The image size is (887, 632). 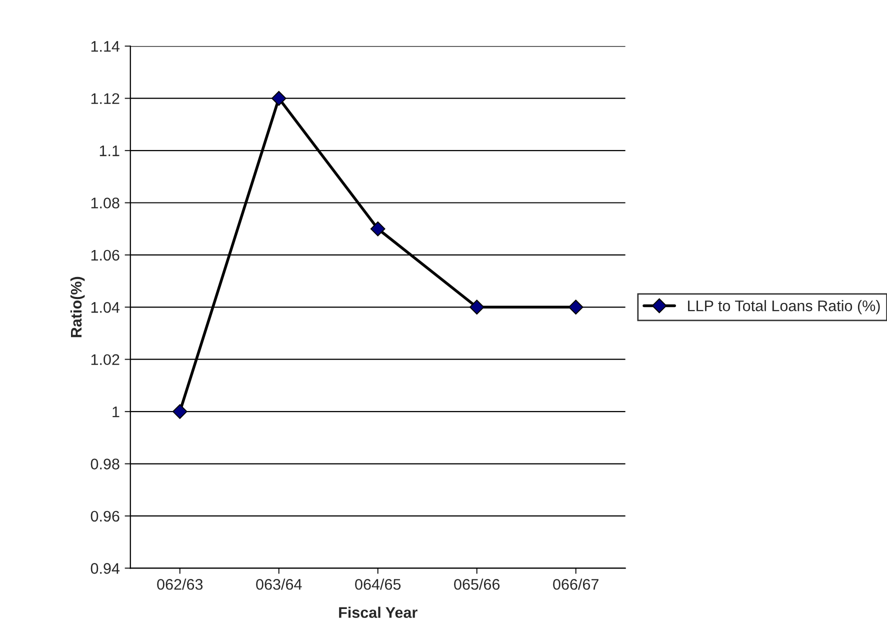 What do you see at coordinates (105, 568) in the screenshot?
I see `y-tick-label: 0.94` at bounding box center [105, 568].